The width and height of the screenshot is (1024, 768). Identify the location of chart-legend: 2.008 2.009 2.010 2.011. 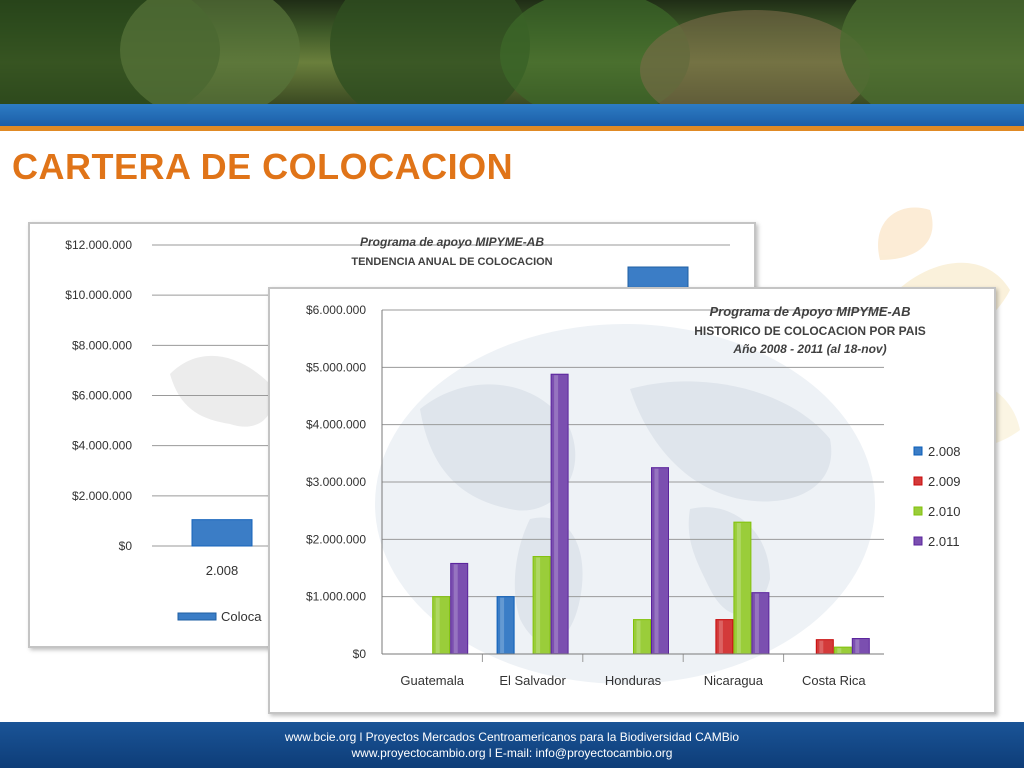
(937, 496).